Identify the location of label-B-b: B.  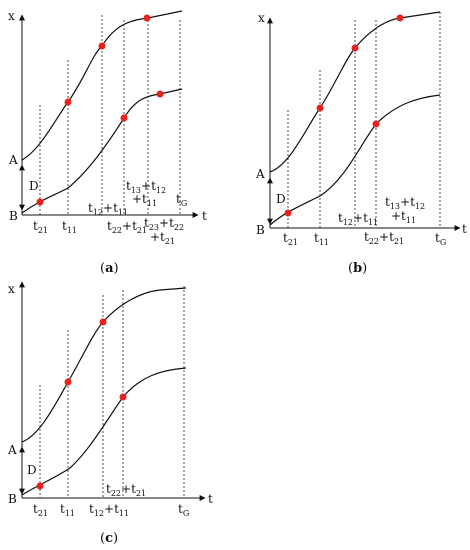
(260, 230).